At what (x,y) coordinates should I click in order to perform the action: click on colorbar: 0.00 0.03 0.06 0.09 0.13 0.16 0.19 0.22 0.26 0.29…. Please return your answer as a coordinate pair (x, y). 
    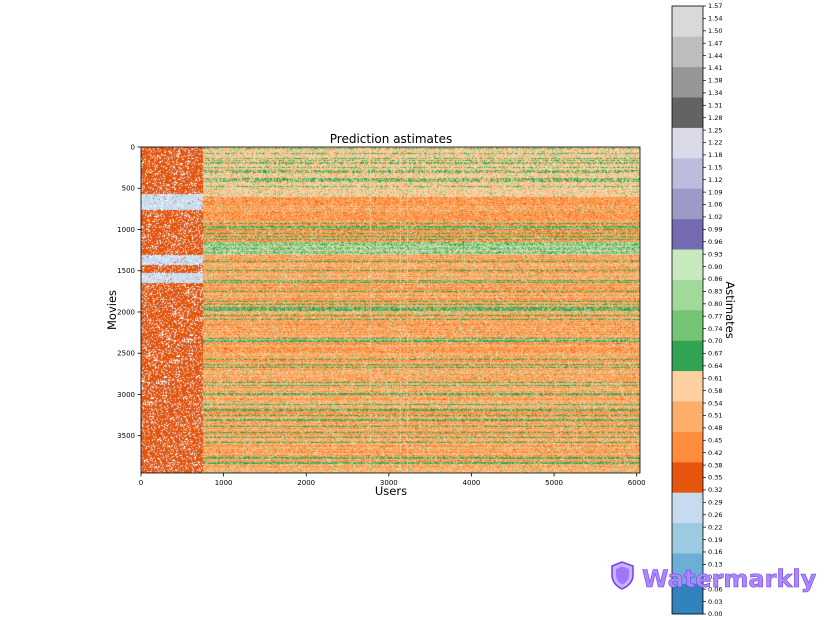
    Looking at the image, I should click on (696, 310).